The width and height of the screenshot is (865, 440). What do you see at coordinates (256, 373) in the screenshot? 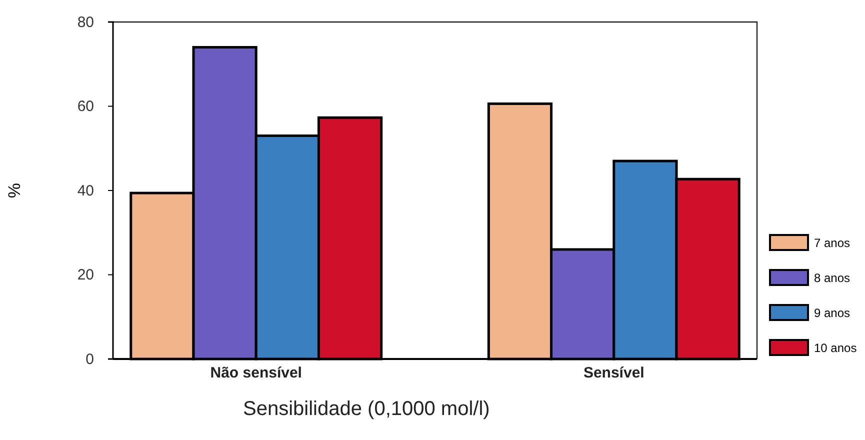
I see `x-tick-label: Não sensível` at bounding box center [256, 373].